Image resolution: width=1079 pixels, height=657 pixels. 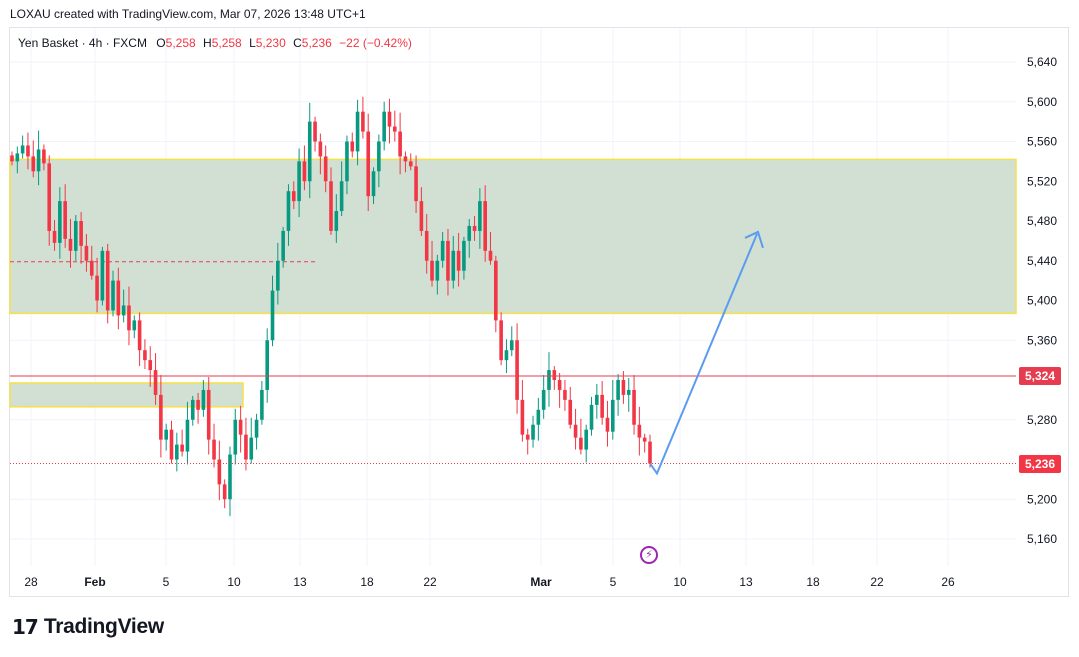 What do you see at coordinates (703, 354) in the screenshot?
I see `projection-arrow` at bounding box center [703, 354].